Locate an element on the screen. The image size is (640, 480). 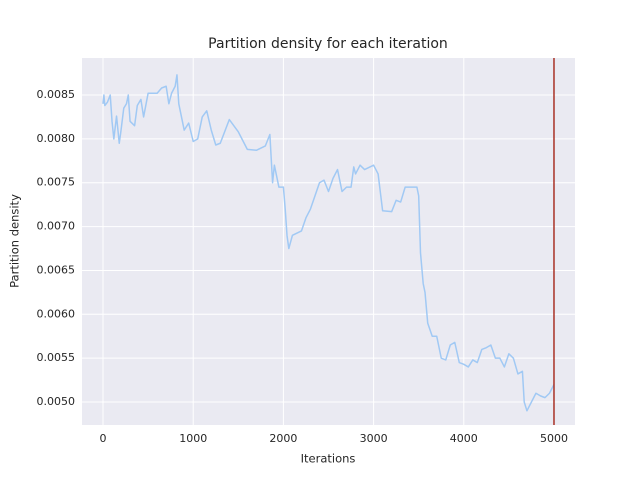
y-axis-label: Partition density is located at coordinates (15, 241).